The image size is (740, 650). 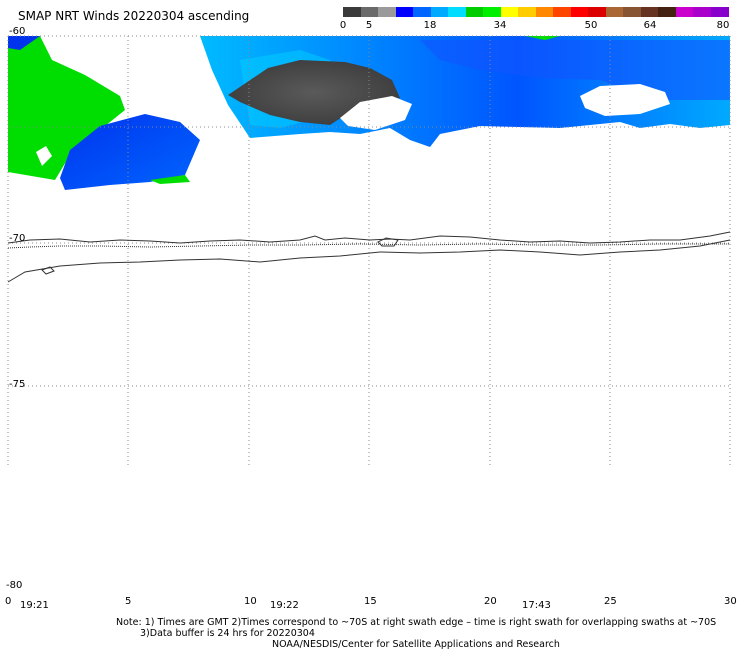 I want to click on lon-label: 10, so click(x=250, y=601).